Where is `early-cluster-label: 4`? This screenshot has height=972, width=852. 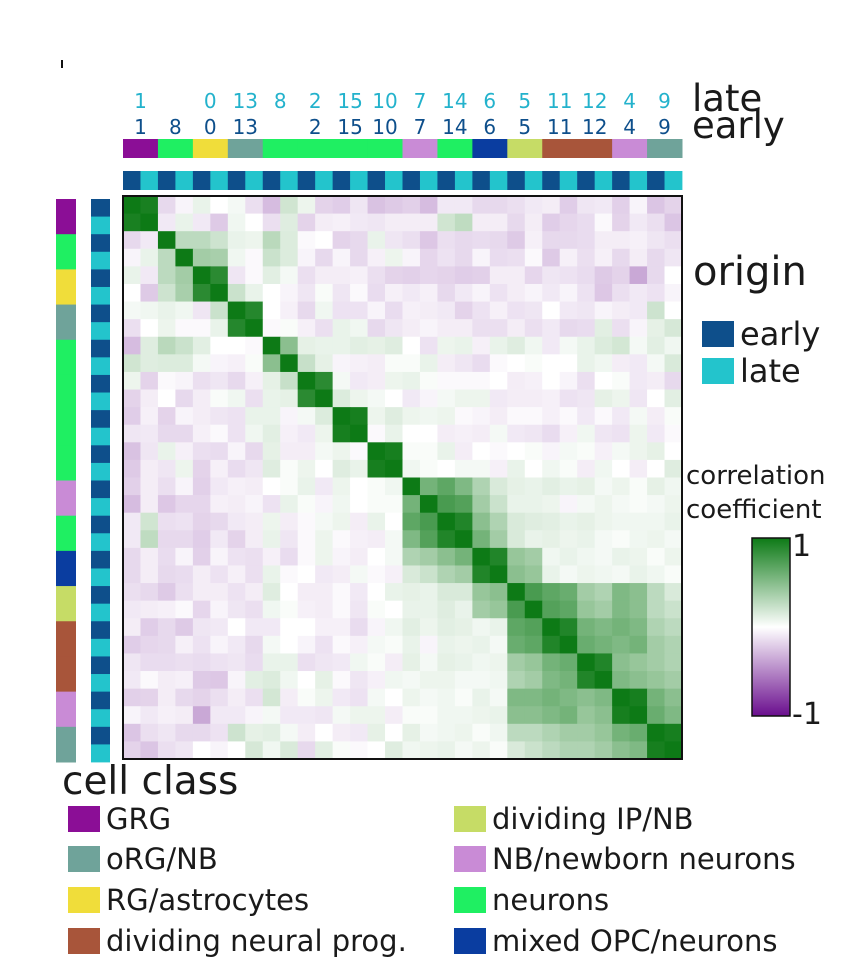
early-cluster-label: 4 is located at coordinates (629, 127).